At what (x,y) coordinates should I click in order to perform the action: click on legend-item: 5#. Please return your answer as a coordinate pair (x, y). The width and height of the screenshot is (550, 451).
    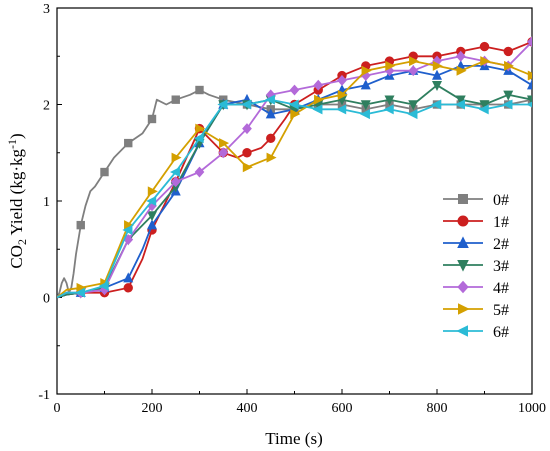
    Looking at the image, I should click on (476, 310).